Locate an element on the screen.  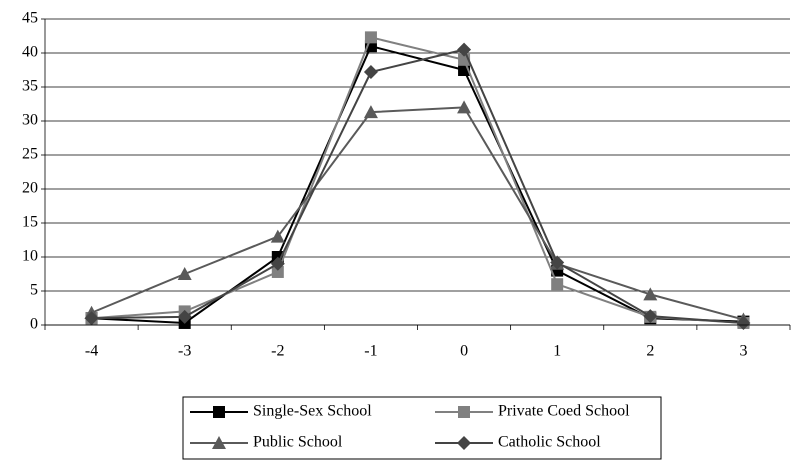
legend-label: Single-Sex School is located at coordinates (312, 411).